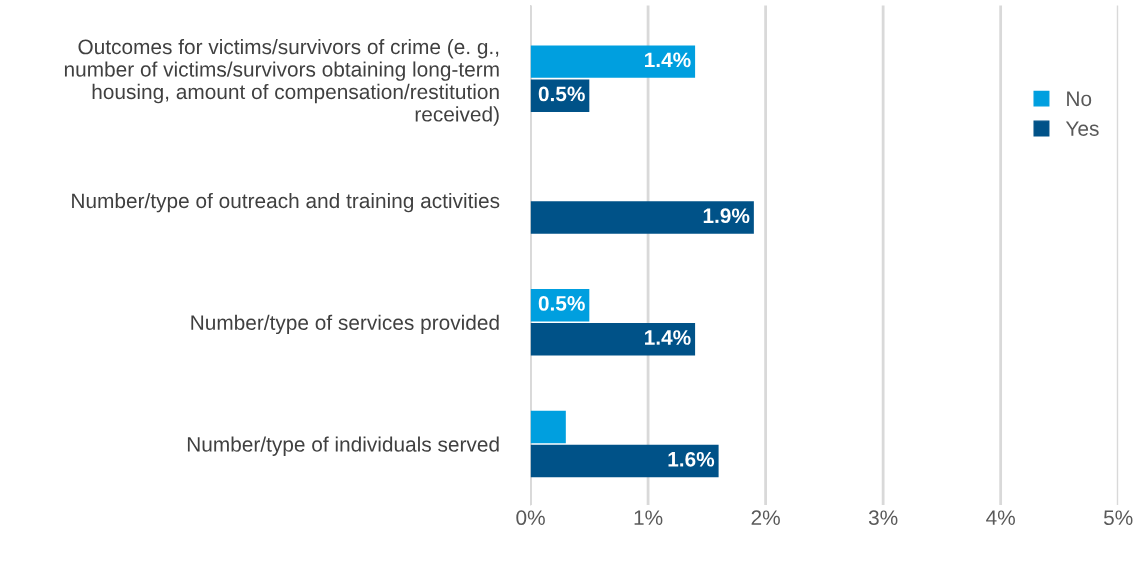 The width and height of the screenshot is (1141, 561). Describe the element at coordinates (883, 518) in the screenshot. I see `x-tick-label: 3%` at that location.